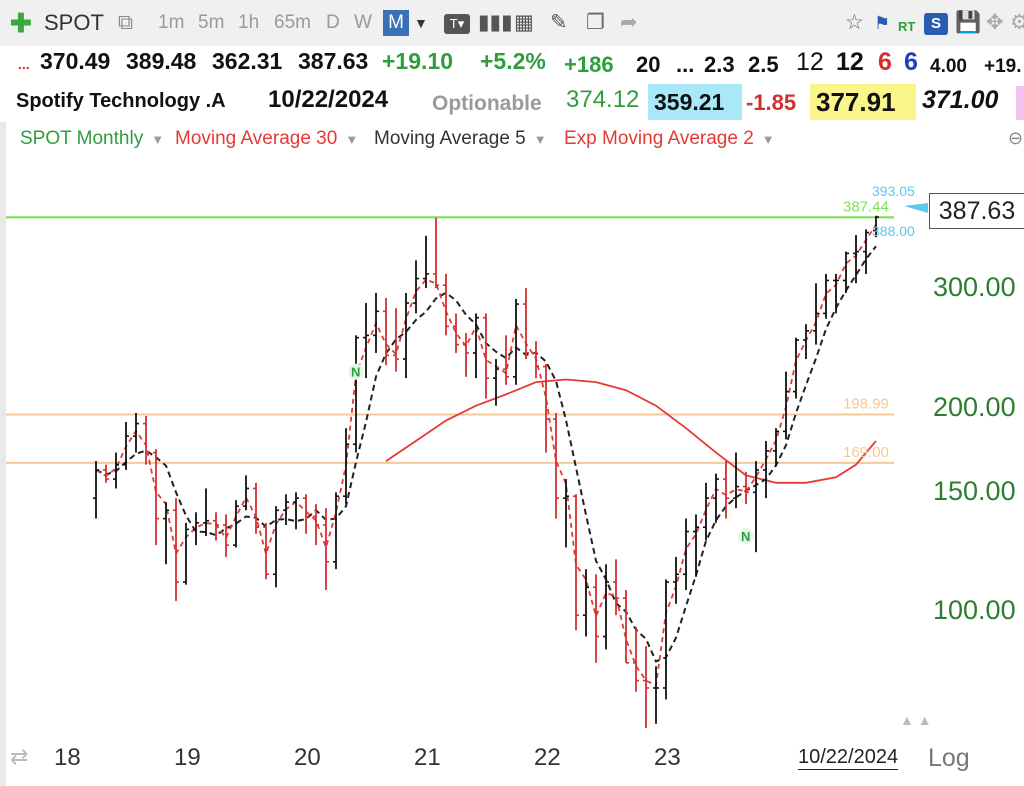 This screenshot has height=786, width=1024. I want to click on price-pointer-icon, so click(916, 208).